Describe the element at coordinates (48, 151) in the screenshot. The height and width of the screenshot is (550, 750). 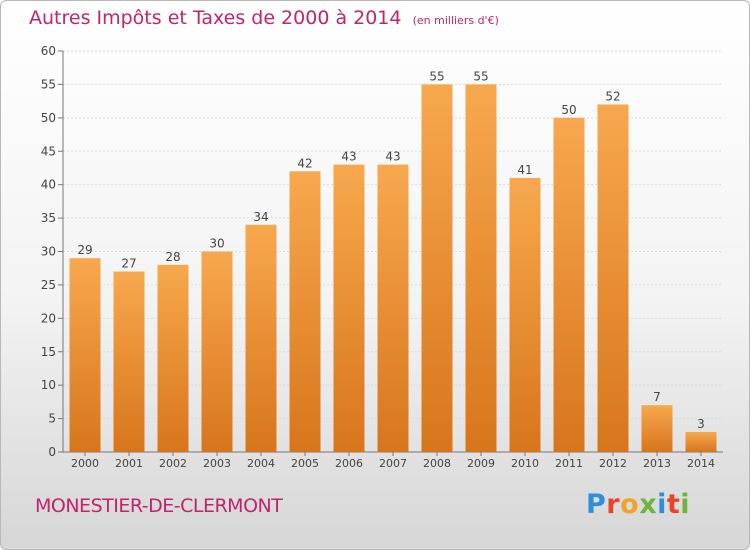
I see `y-tick-label: 45` at that location.